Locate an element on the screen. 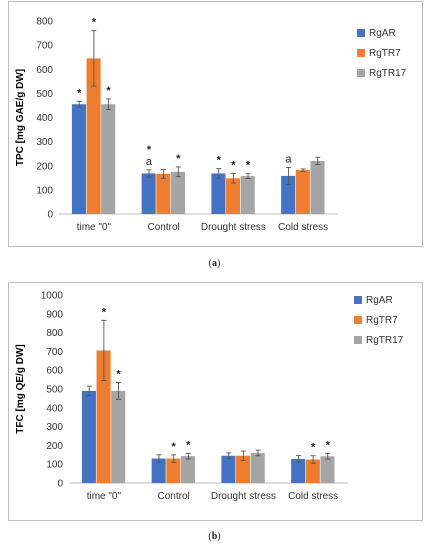 Image resolution: width=429 pixels, height=550 pixels. chart-1-legend-swatch-RgTR7 is located at coordinates (358, 320).